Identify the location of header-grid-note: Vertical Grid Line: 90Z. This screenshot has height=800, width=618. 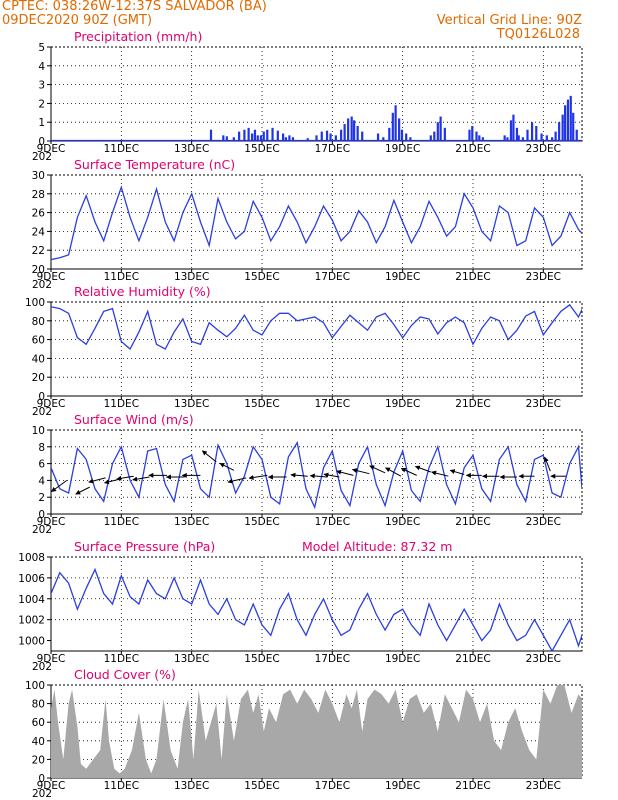
(509, 20).